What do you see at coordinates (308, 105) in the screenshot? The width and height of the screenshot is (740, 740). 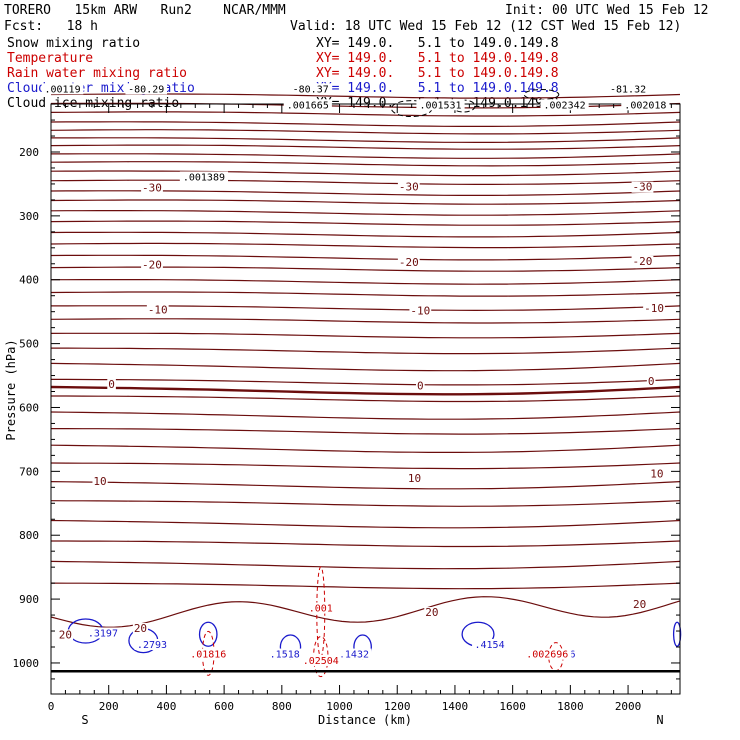 I see `cloud-ice-max-label: .001665` at bounding box center [308, 105].